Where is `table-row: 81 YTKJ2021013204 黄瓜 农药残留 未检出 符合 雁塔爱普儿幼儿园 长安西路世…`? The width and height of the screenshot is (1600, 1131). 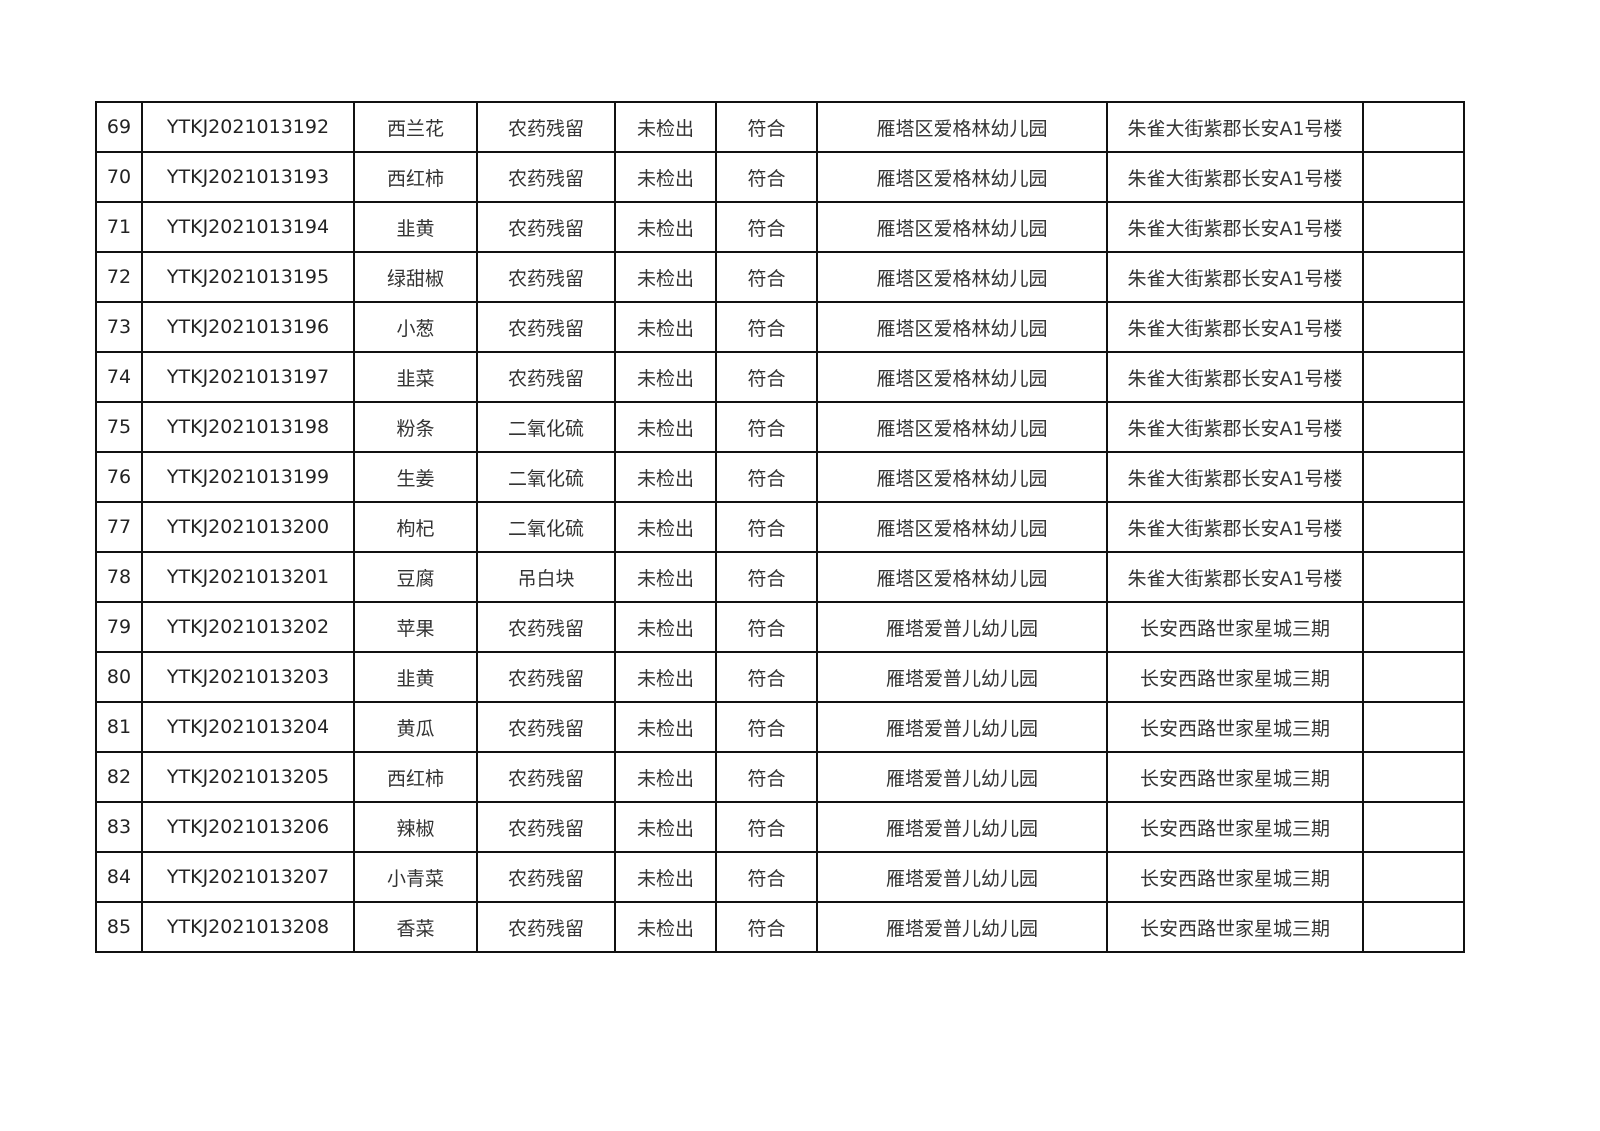
table-row: 81 YTKJ2021013204 黄瓜 农药残留 未检出 符合 雁塔爱普儿幼儿园 长安西路世… is located at coordinates (780, 727).